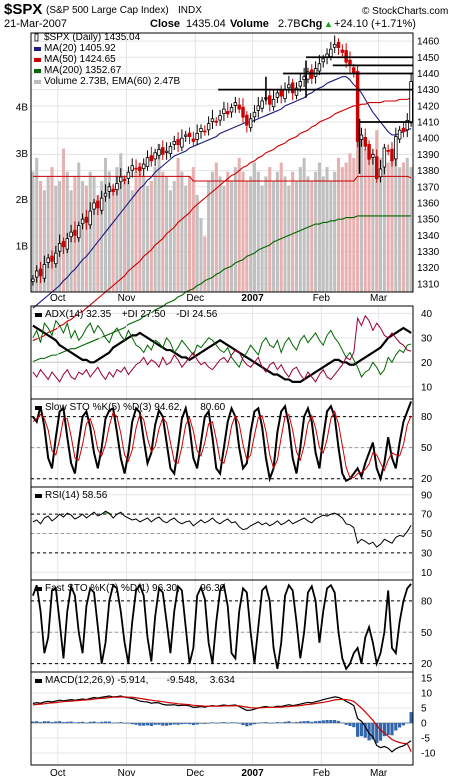 This screenshot has height=781, width=460. I want to click on legend-label: -9.548,, so click(182, 680).